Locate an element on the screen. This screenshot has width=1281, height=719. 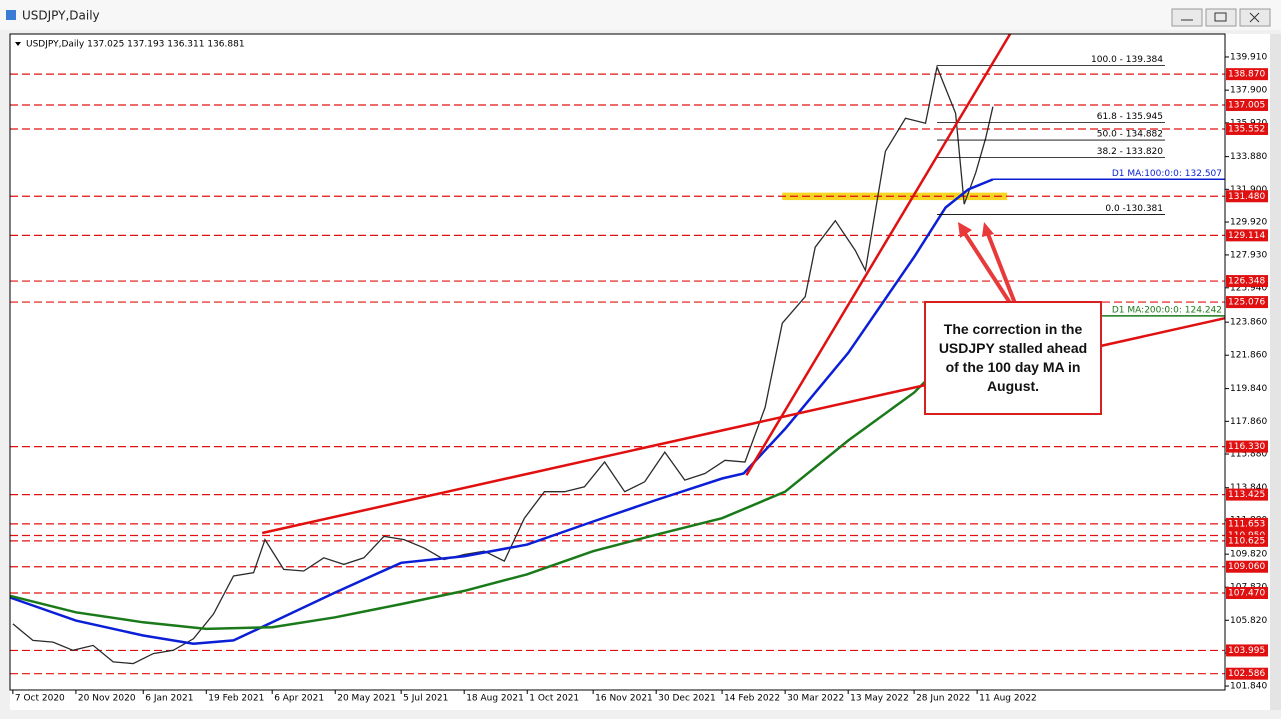
arrows is located at coordinates (988, 265).